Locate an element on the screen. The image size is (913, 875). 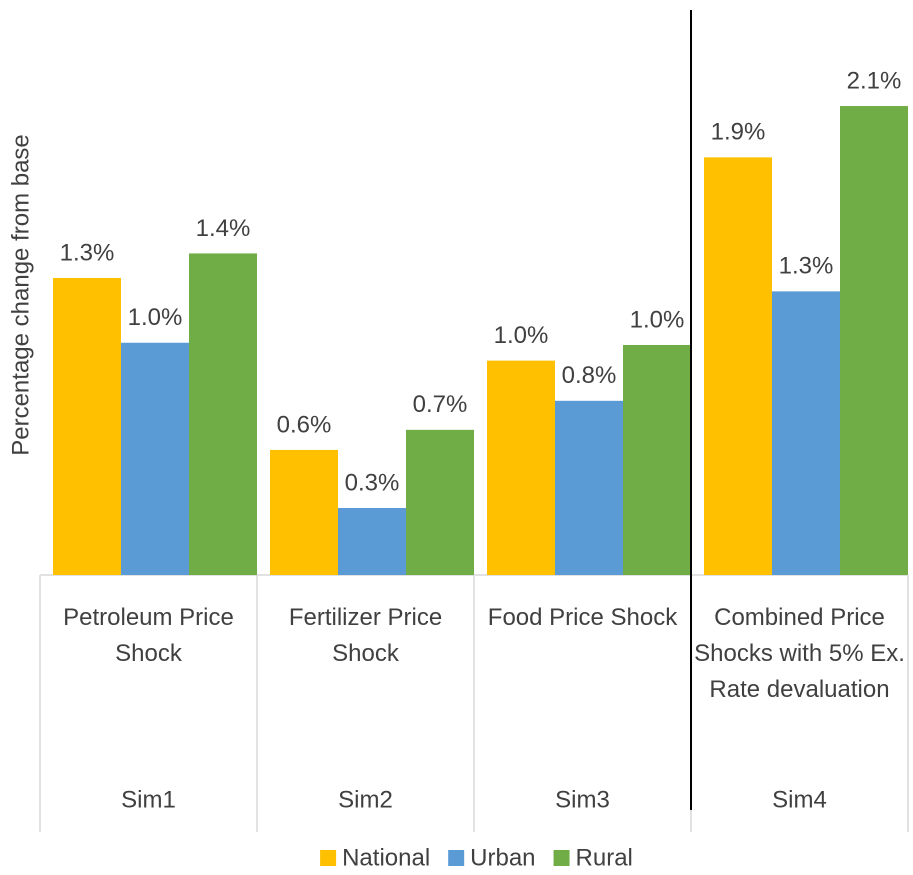
data-label: 0.7% is located at coordinates (440, 404).